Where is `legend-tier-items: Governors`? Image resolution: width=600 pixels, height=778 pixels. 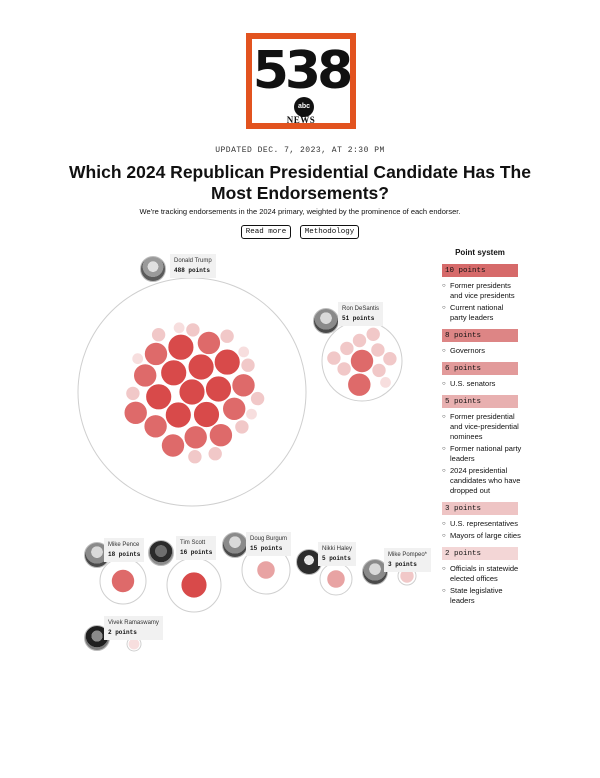 legend-tier-items: Governors is located at coordinates (501, 351).